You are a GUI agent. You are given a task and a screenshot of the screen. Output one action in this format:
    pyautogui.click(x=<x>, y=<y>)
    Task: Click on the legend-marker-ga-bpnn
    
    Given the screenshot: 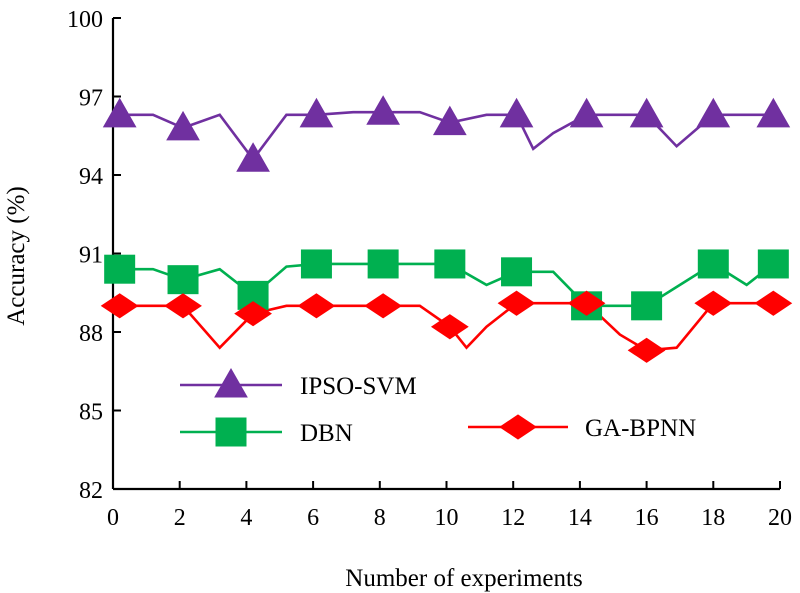 What is the action you would take?
    pyautogui.click(x=518, y=427)
    